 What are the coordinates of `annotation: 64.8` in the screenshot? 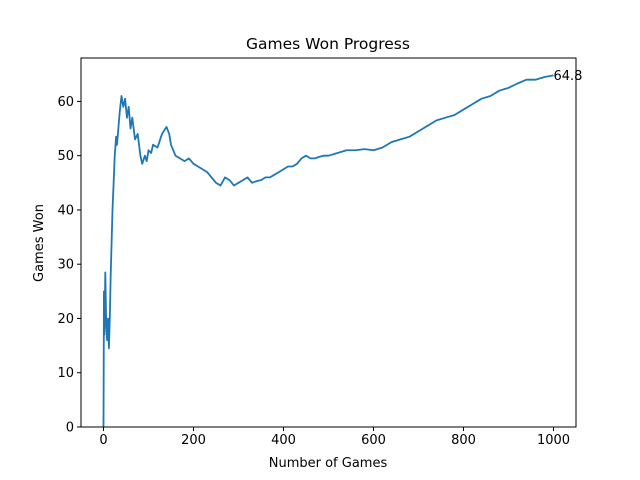 It's located at (568, 76).